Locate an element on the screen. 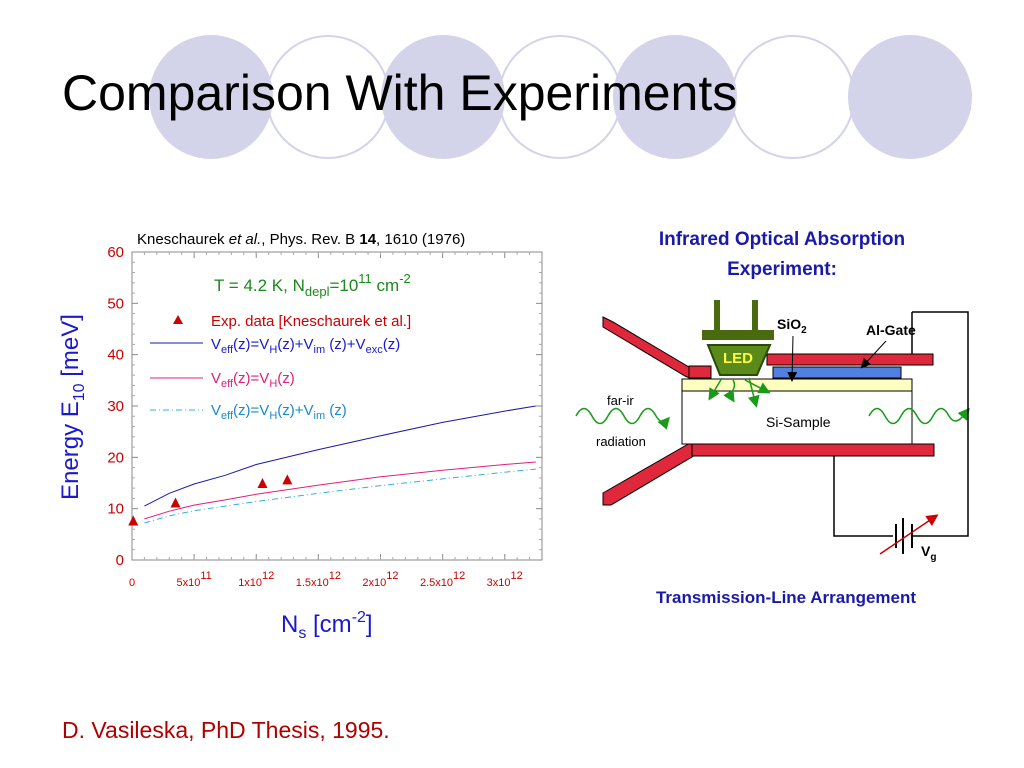 Image resolution: width=1024 pixels, height=768 pixels. upper-guide-stub is located at coordinates (700, 372).